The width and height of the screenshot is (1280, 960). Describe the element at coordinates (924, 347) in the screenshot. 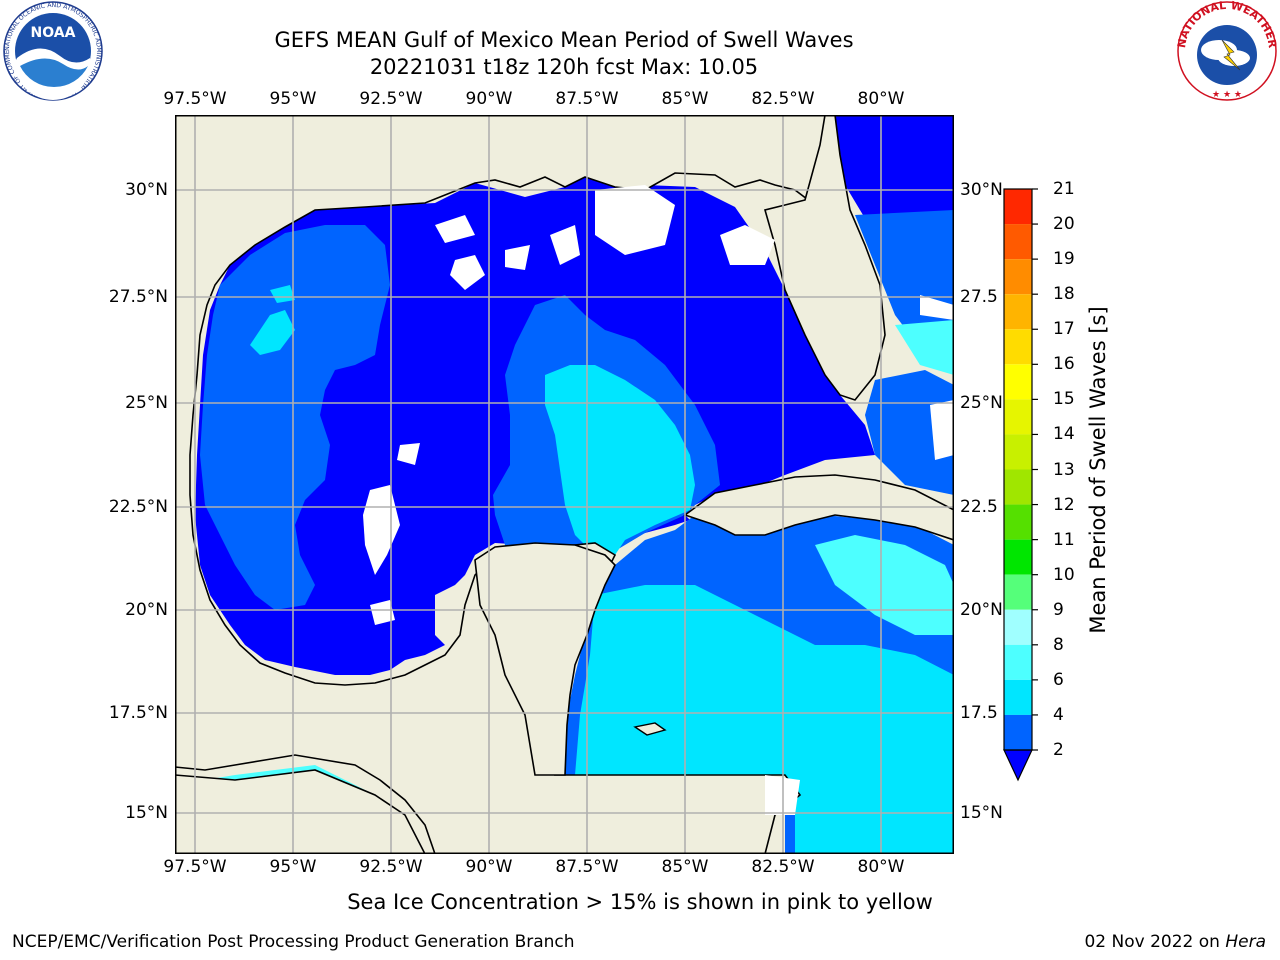

I see `straits-cyan` at that location.